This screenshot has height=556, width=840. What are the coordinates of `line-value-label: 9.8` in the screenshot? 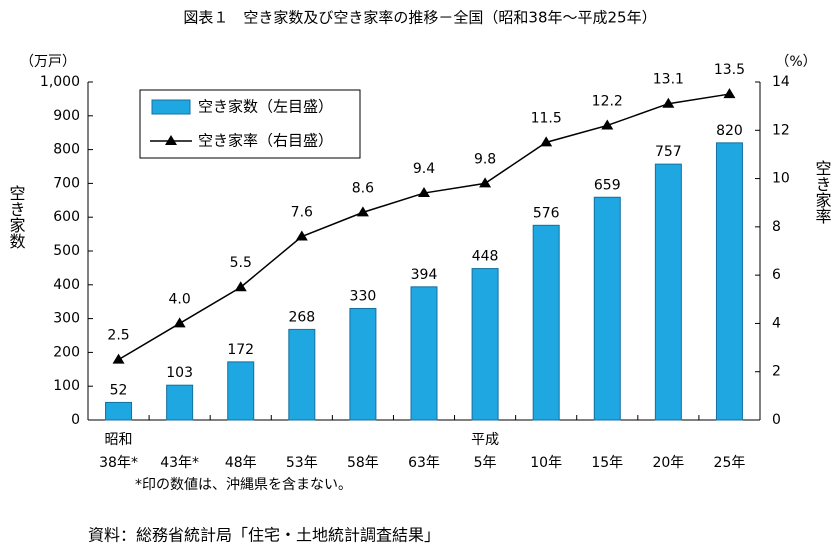 It's located at (485, 159).